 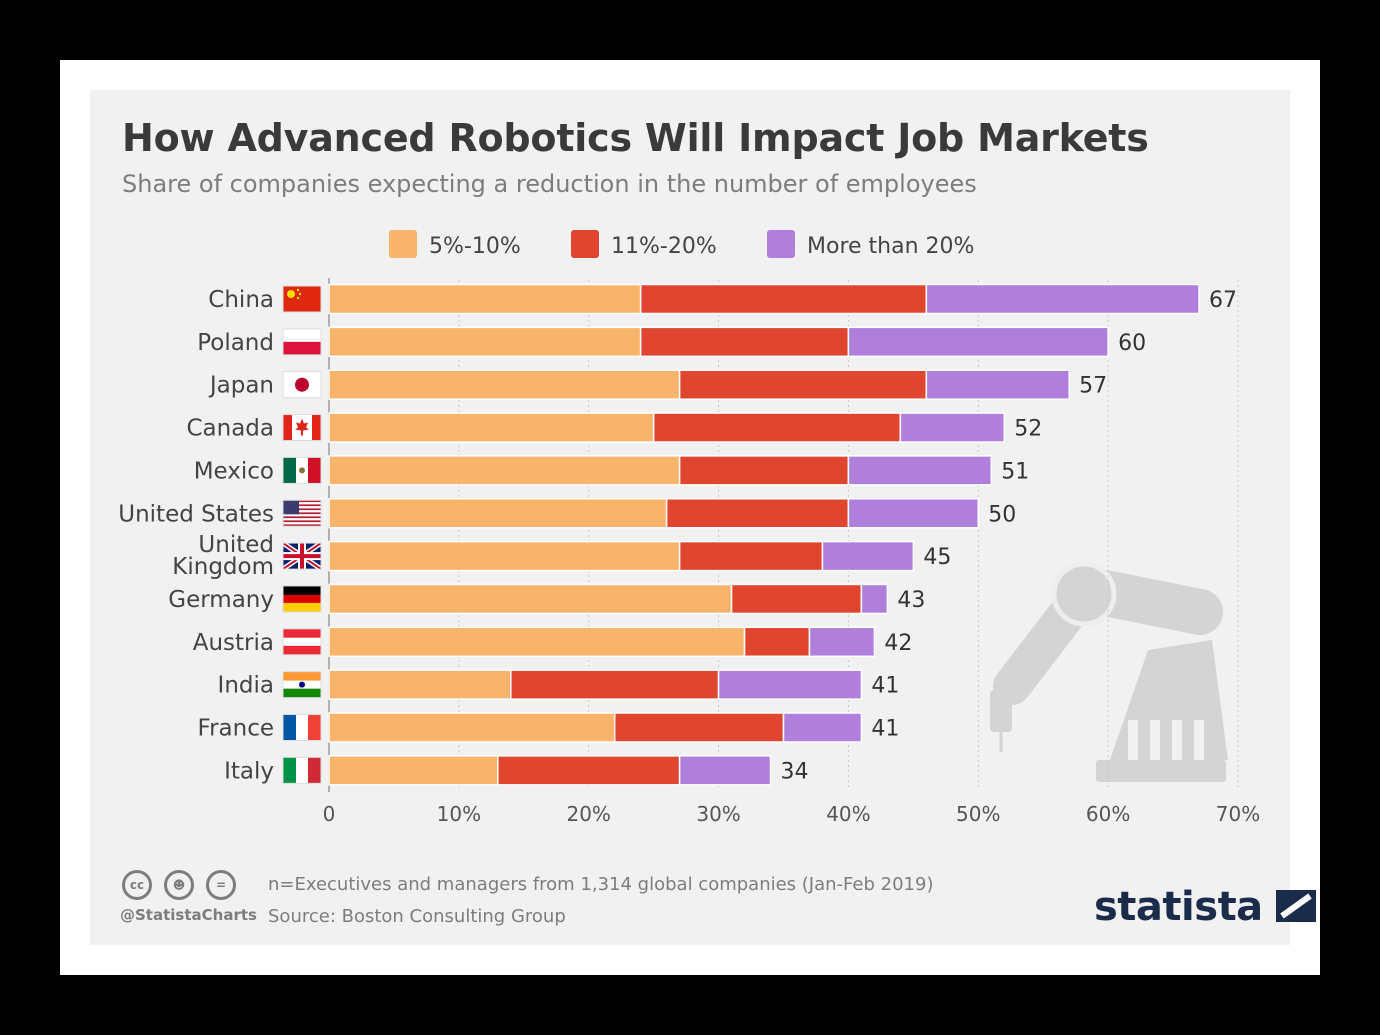 I want to click on category-label: Mexico, so click(x=234, y=471).